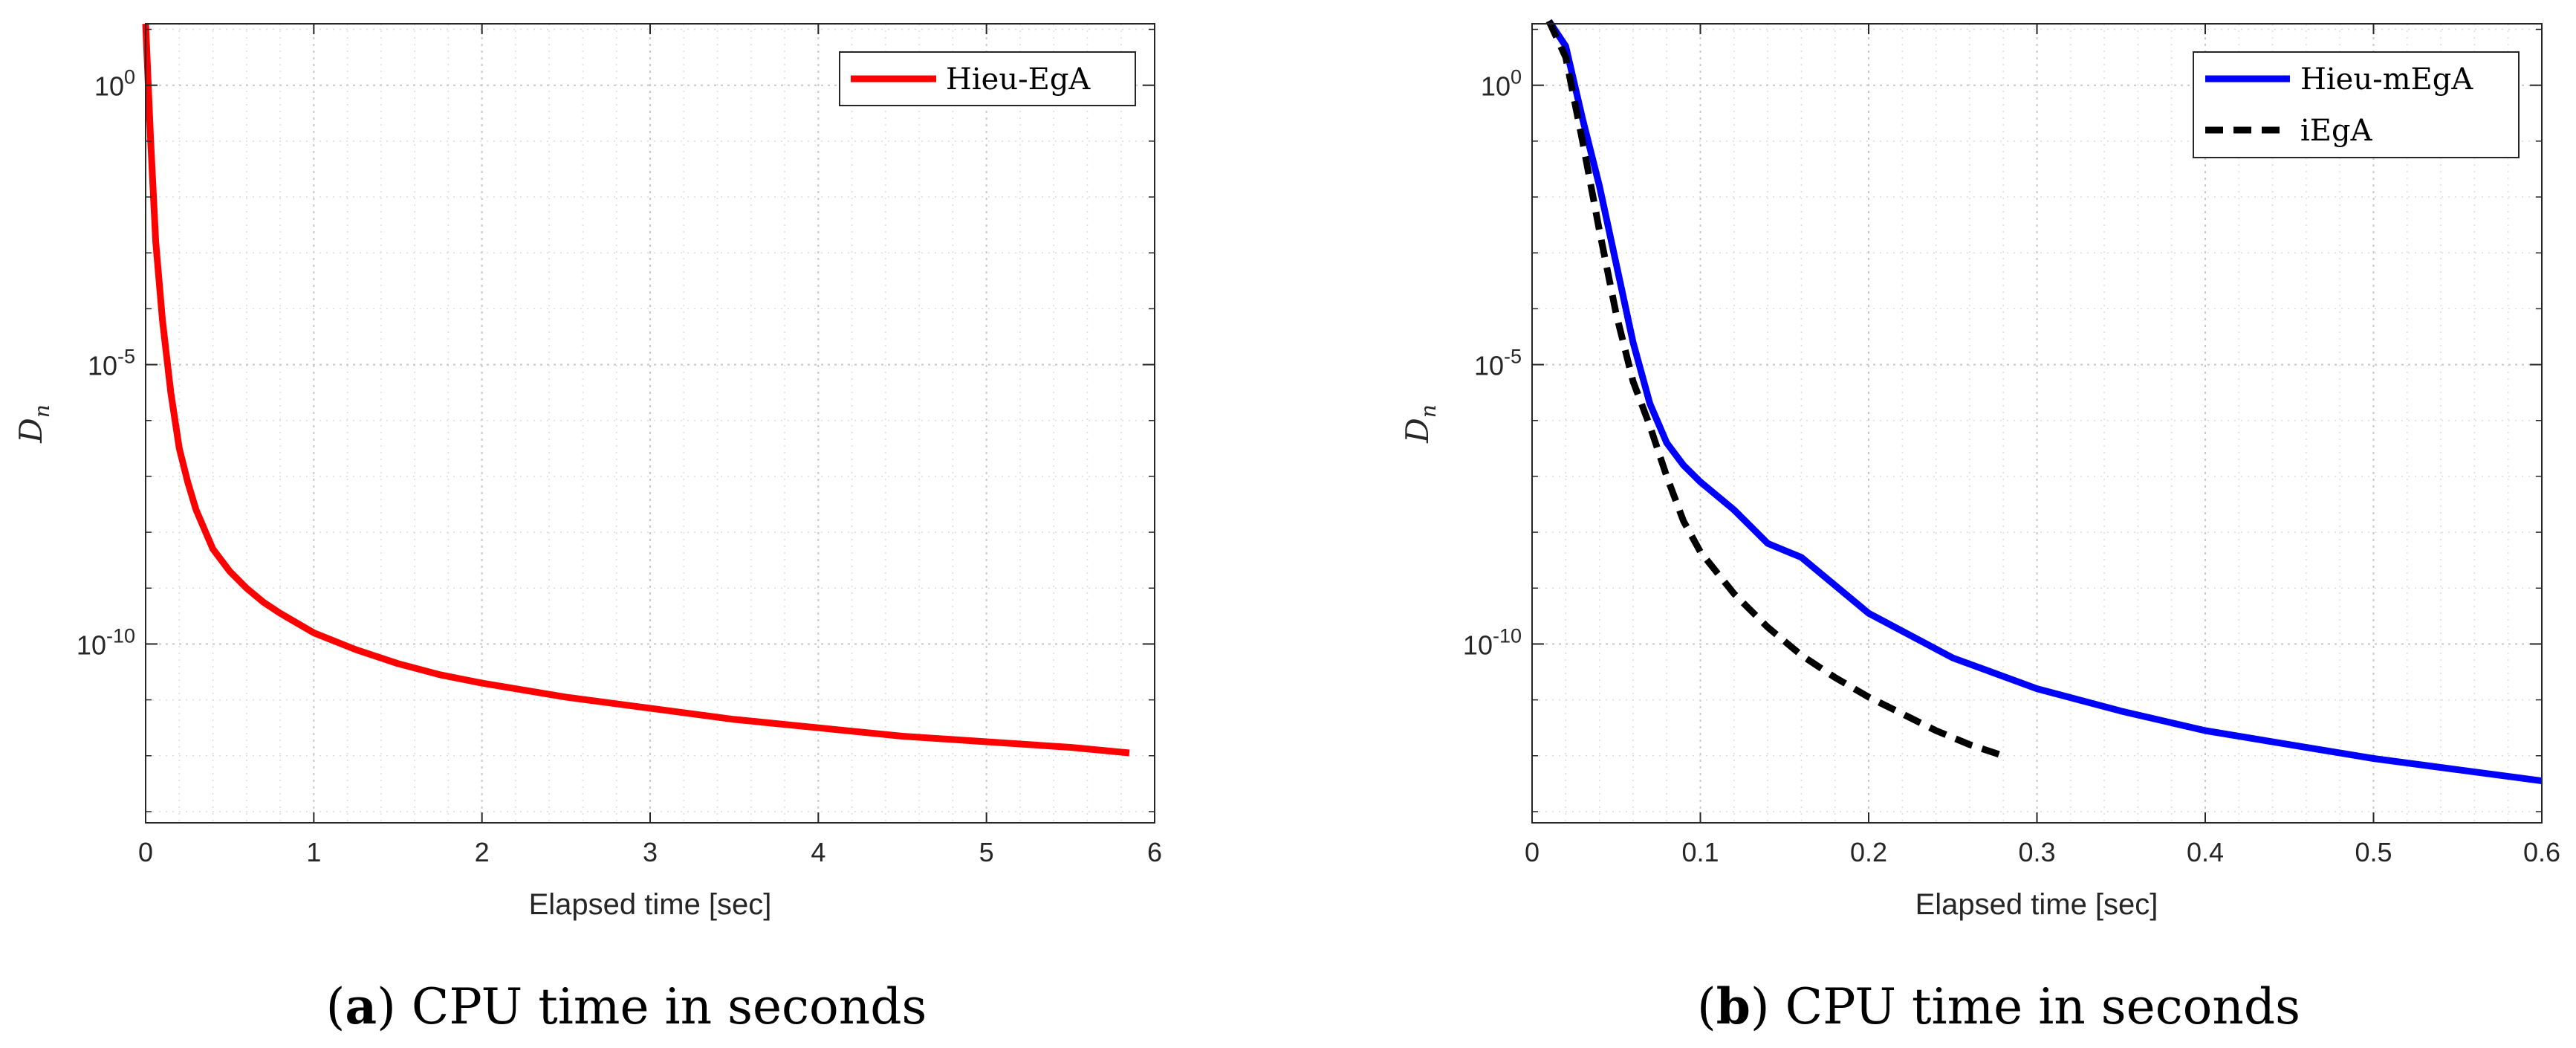  I want to click on caption-letter-b: b, so click(1733, 1006).